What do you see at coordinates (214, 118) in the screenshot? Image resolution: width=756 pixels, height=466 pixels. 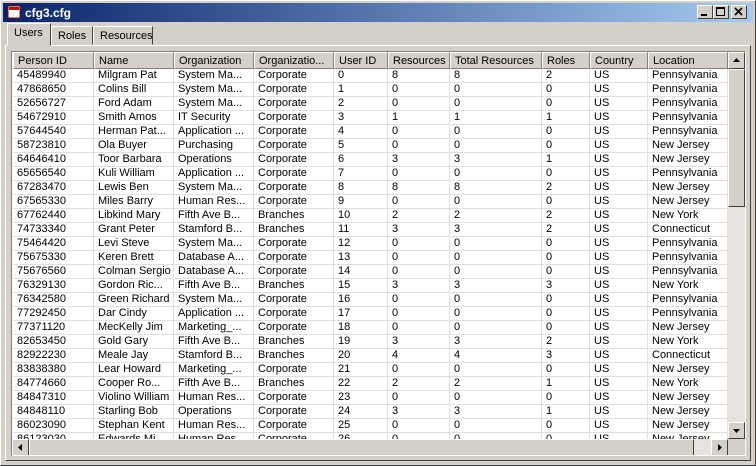 I see `table-cell: IT Security` at bounding box center [214, 118].